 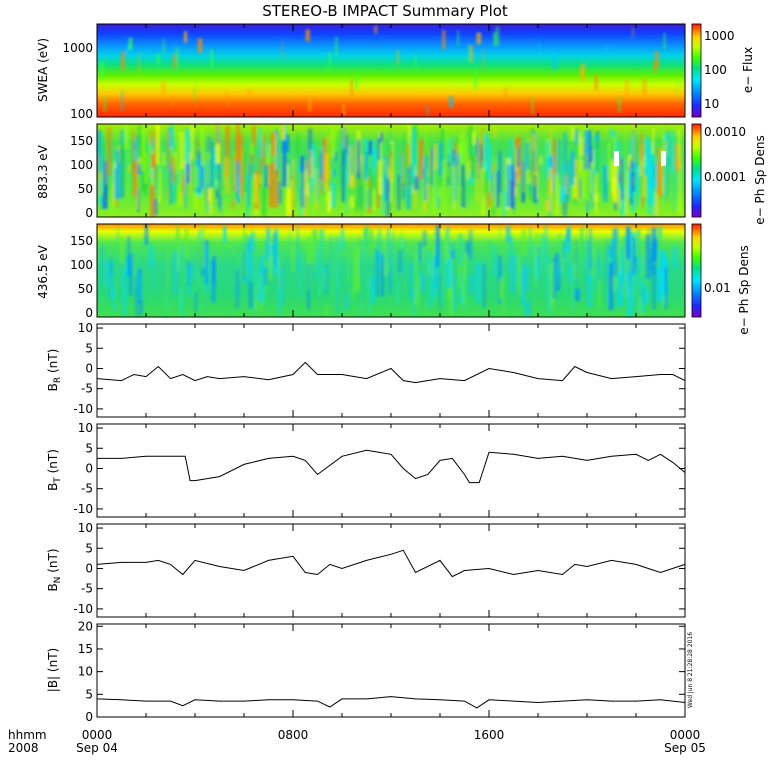 I want to click on ytick-label: 20, so click(x=85, y=626).